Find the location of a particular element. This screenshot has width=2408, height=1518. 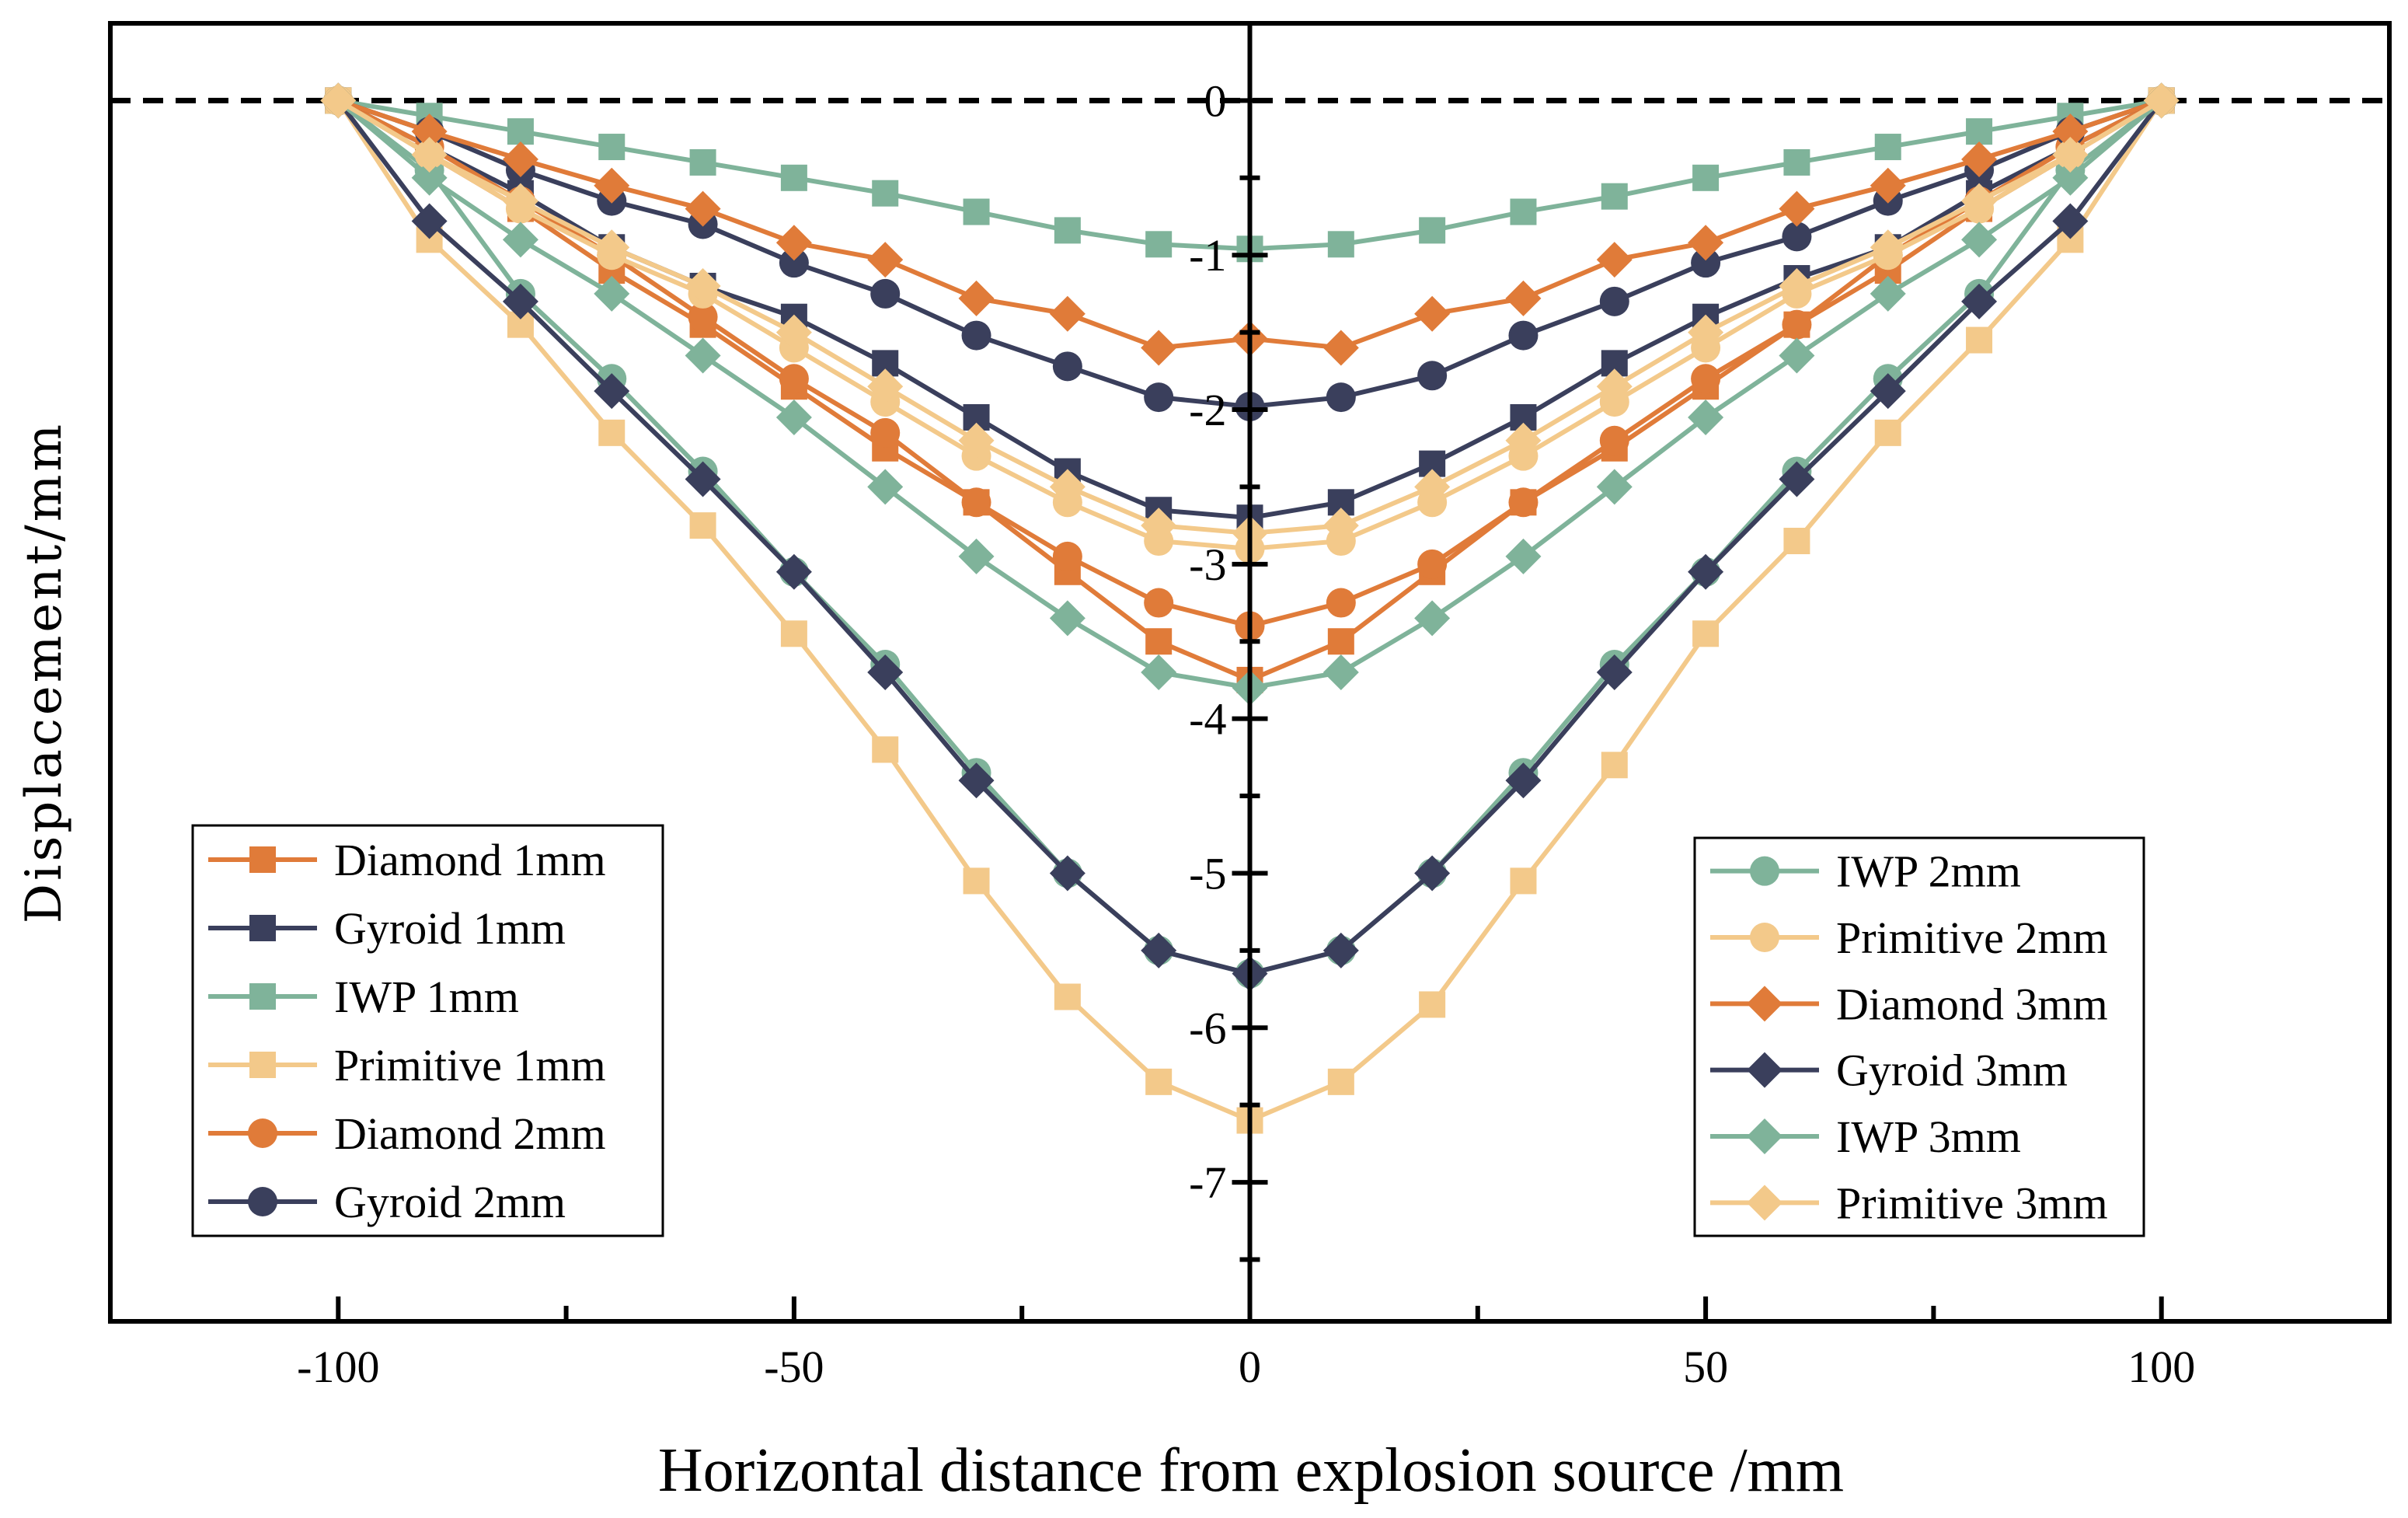

legend-label: Diamond 2mm is located at coordinates (470, 1133).